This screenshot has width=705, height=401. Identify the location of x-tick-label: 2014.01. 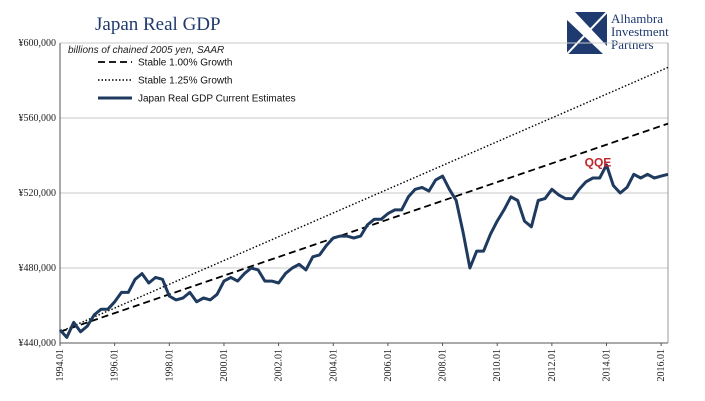
(607, 365).